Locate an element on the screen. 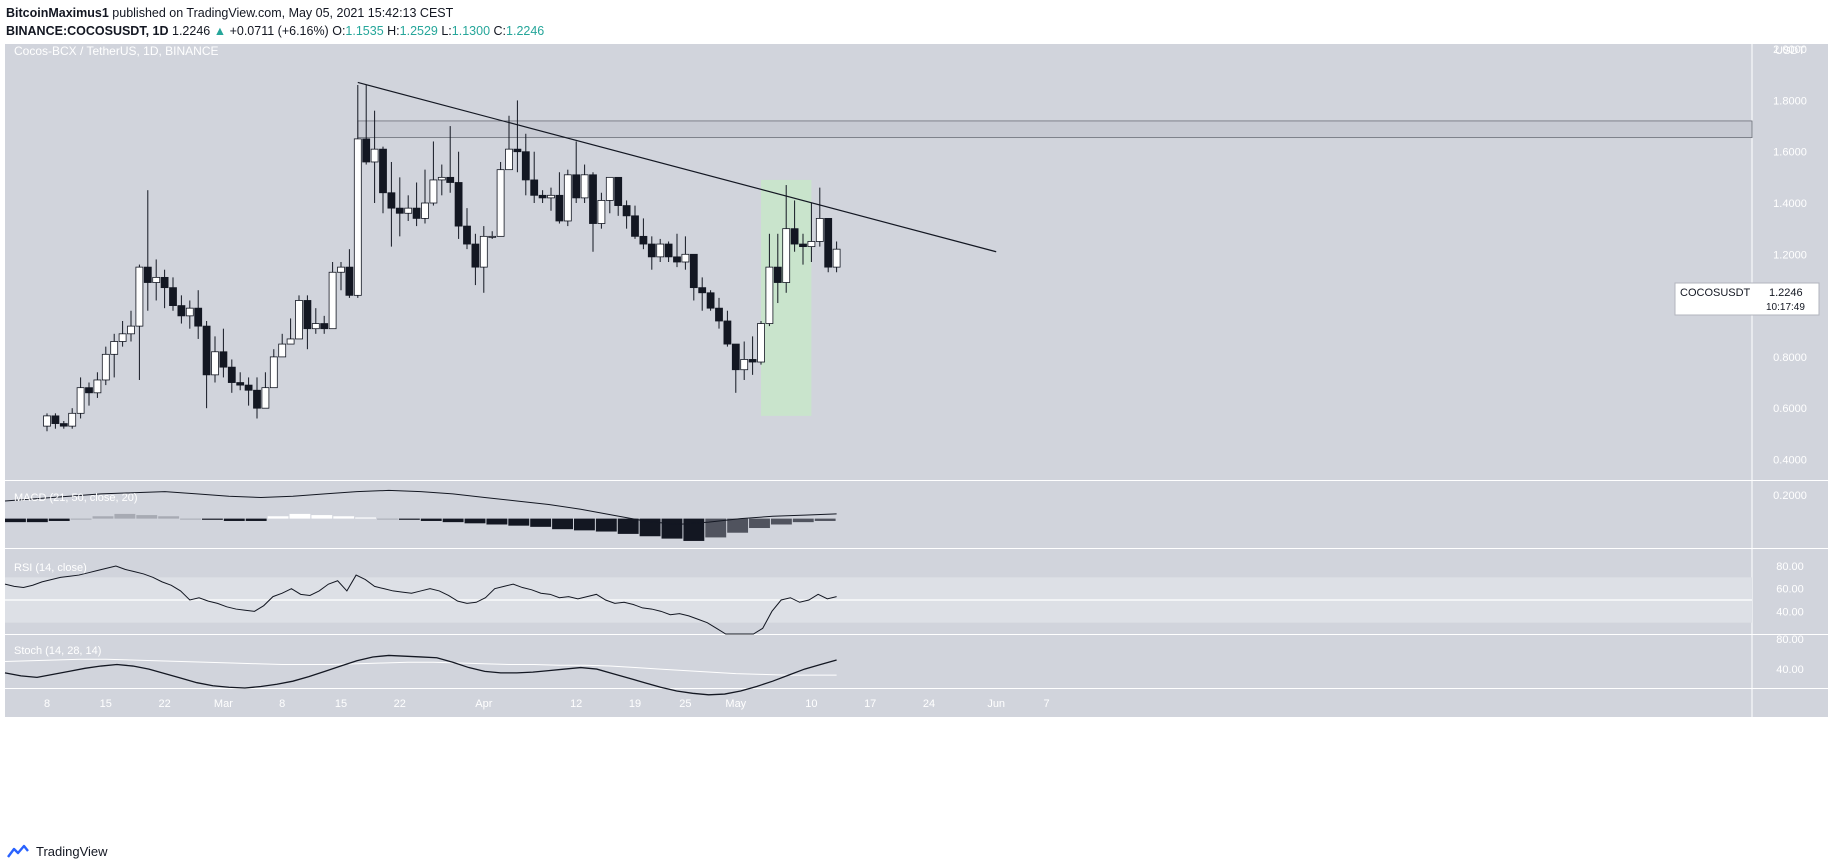  stoch-pane-bg is located at coordinates (878, 661).